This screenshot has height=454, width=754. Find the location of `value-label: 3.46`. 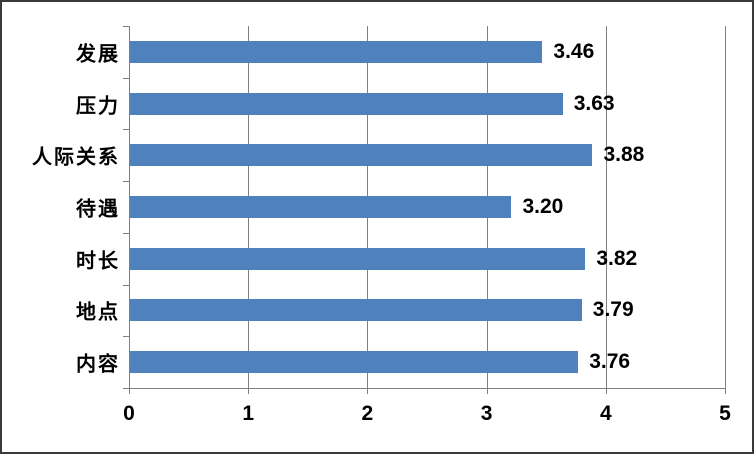

value-label: 3.46 is located at coordinates (574, 51).